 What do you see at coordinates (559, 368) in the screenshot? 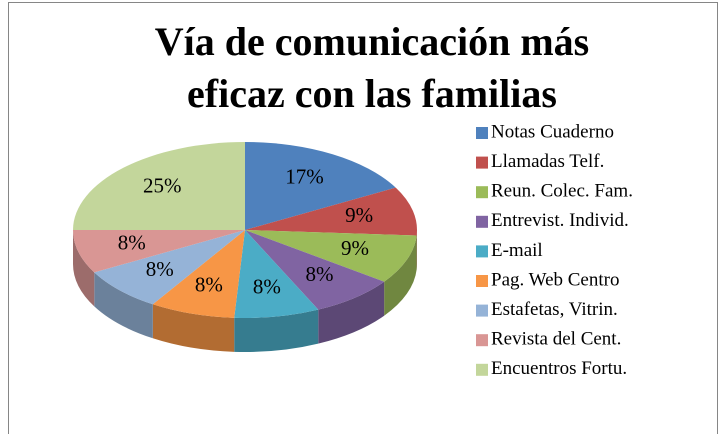
I see `legend-label: Encuentros Fortu.` at bounding box center [559, 368].